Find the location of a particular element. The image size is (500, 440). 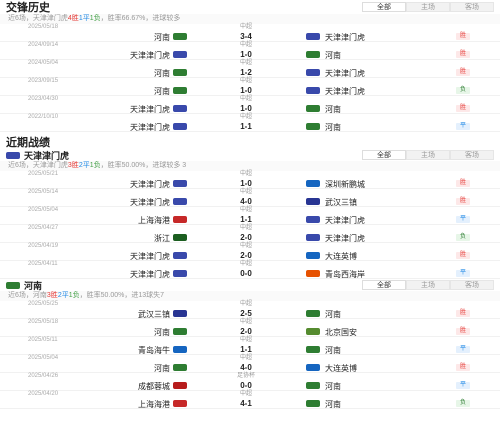

match-date-row: 2025/04/19 中超 is located at coordinates (250, 246).